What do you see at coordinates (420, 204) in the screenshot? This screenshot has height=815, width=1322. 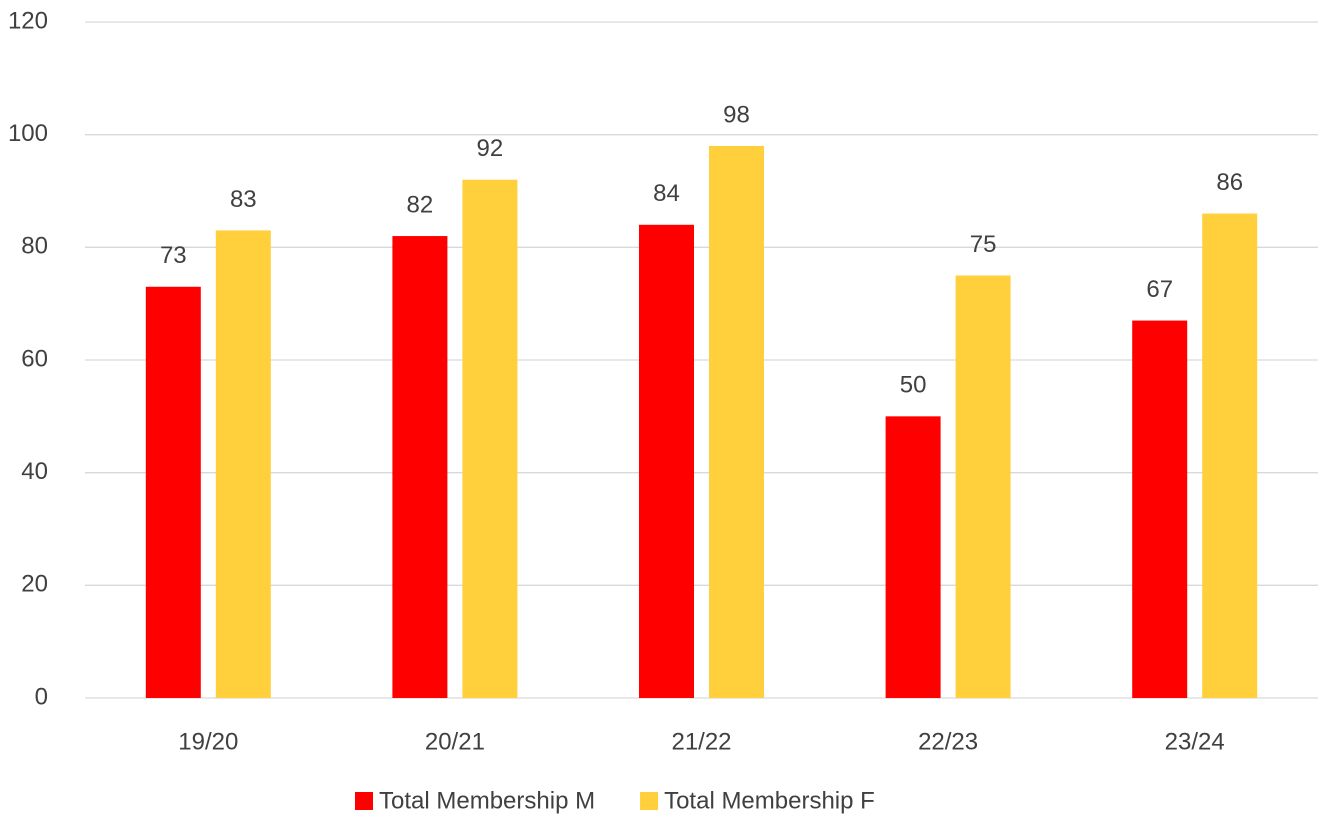 I see `data-label: 82` at bounding box center [420, 204].